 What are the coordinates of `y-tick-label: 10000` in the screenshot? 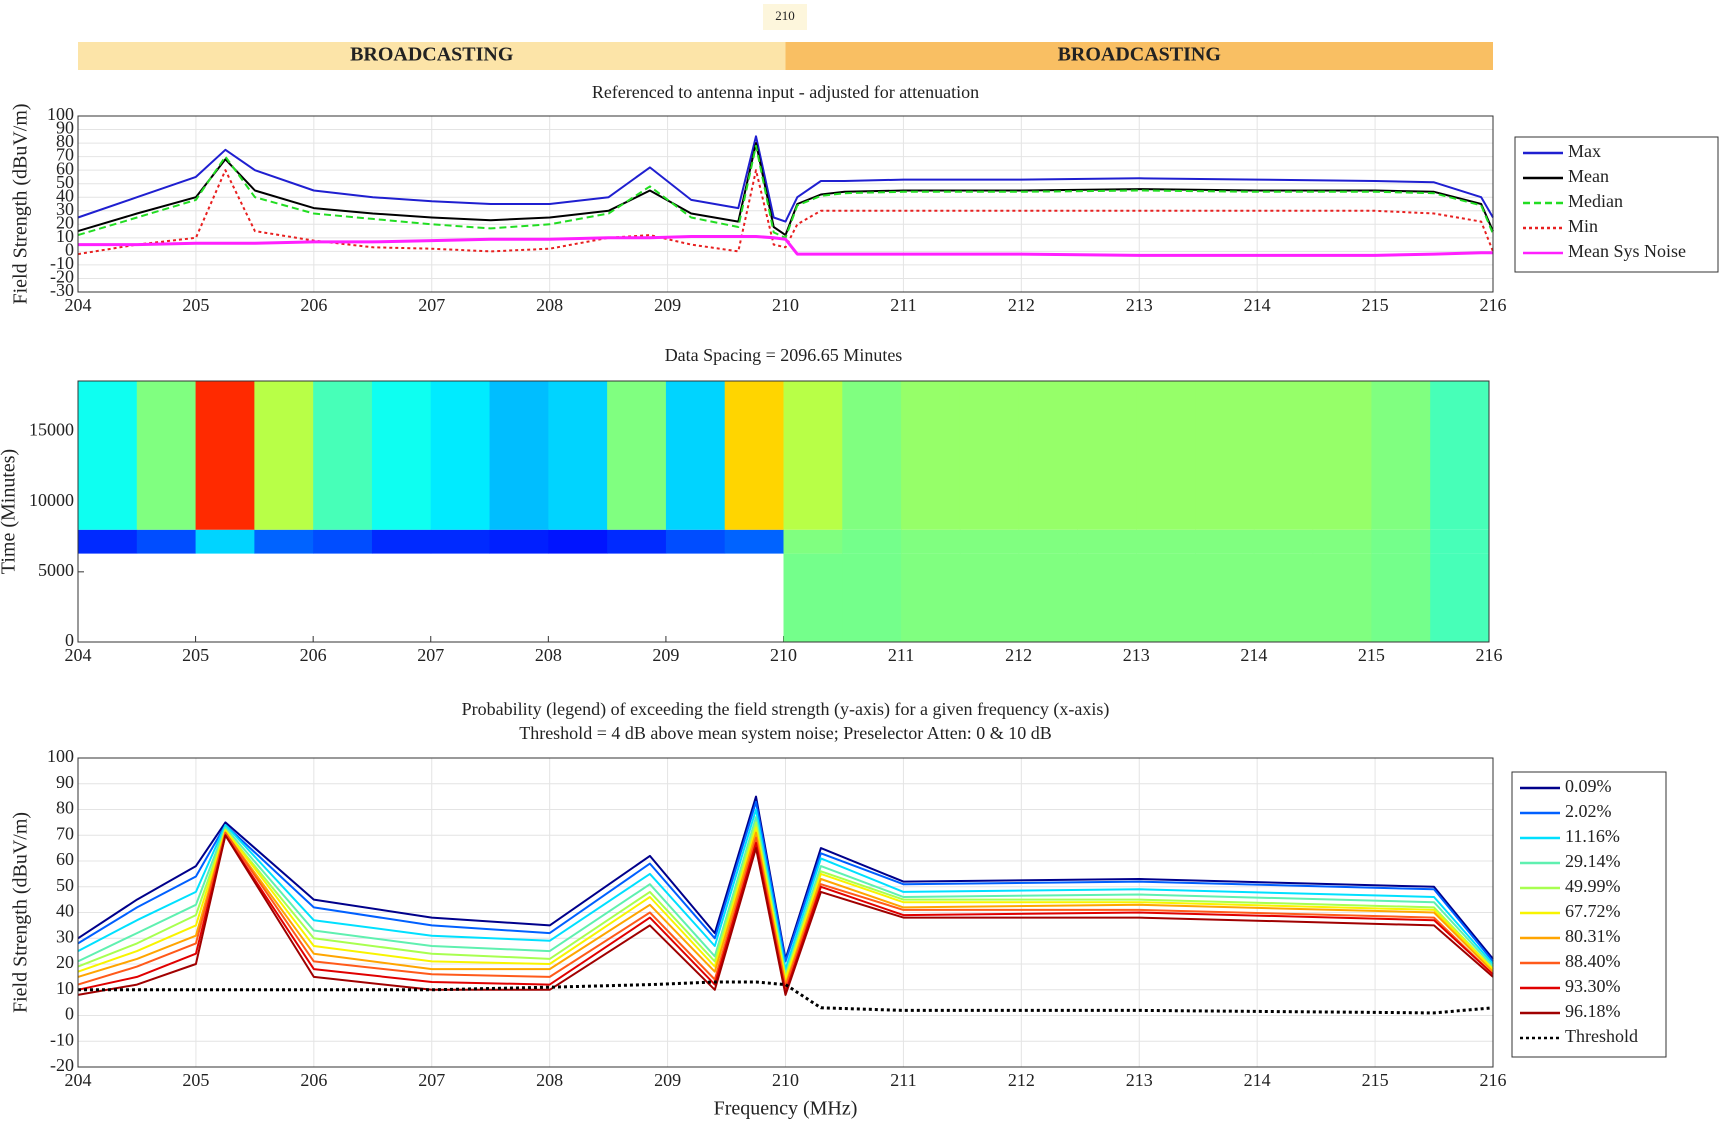 It's located at (51, 500).